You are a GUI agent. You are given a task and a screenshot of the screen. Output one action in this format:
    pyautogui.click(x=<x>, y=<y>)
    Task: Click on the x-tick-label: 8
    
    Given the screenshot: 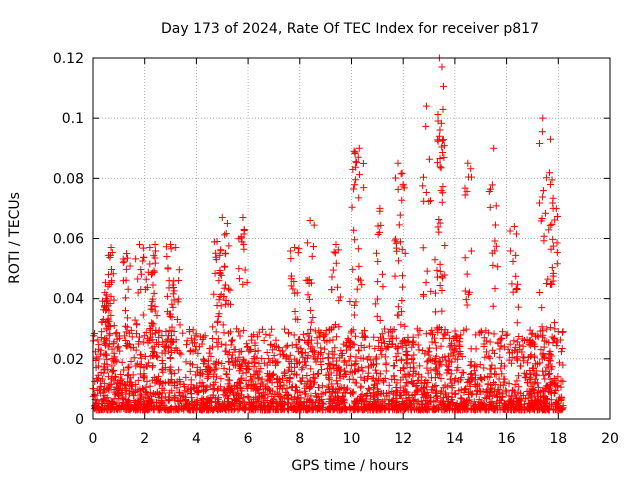 What is the action you would take?
    pyautogui.click(x=299, y=439)
    